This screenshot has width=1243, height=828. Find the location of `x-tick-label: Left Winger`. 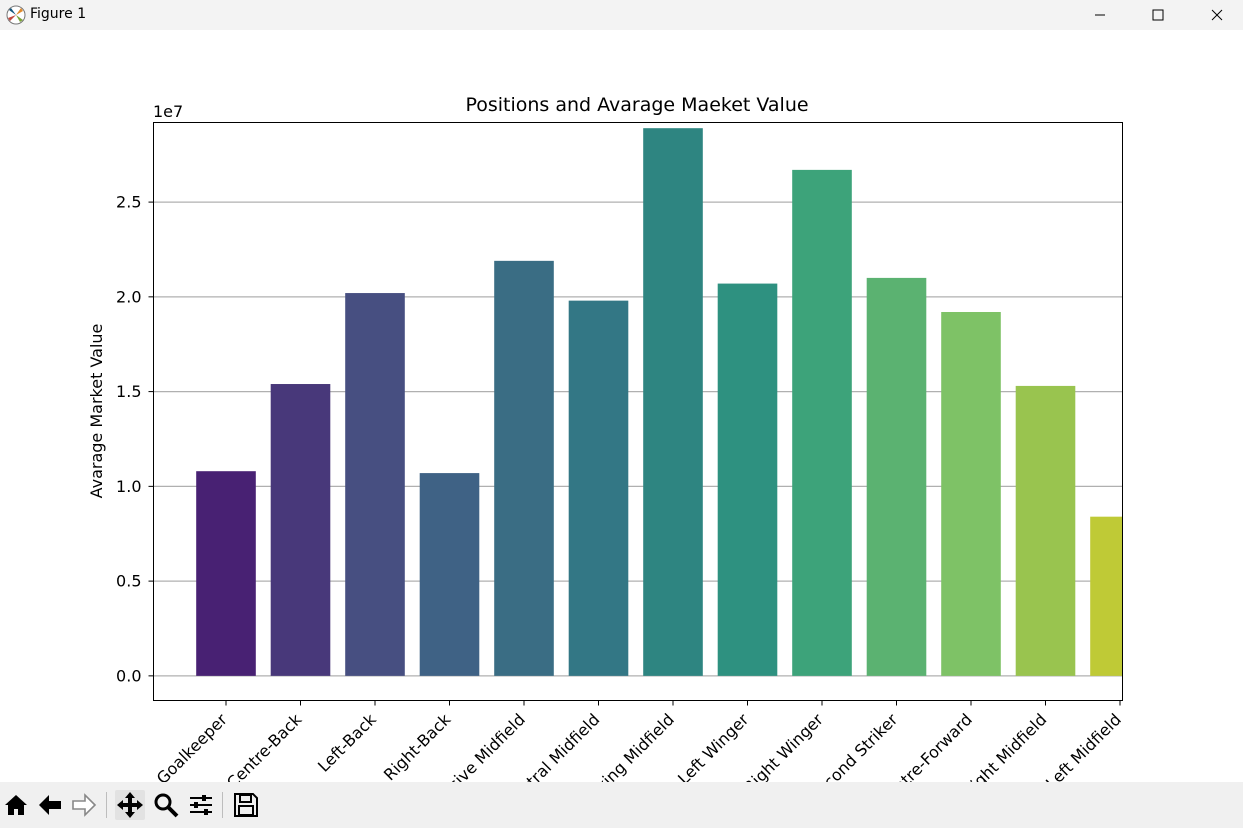

x-tick-label: Left Winger is located at coordinates (713, 746).